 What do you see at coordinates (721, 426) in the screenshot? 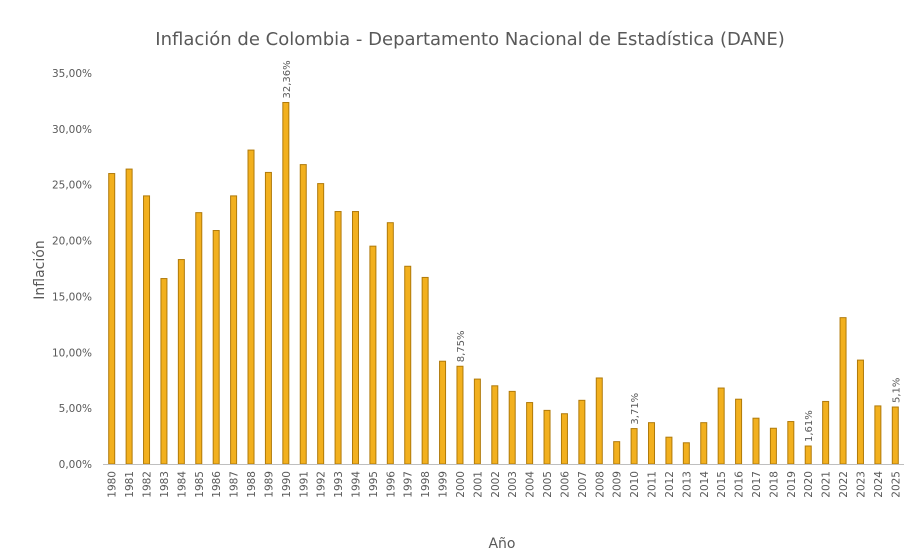
I see `bar-2015` at bounding box center [721, 426].